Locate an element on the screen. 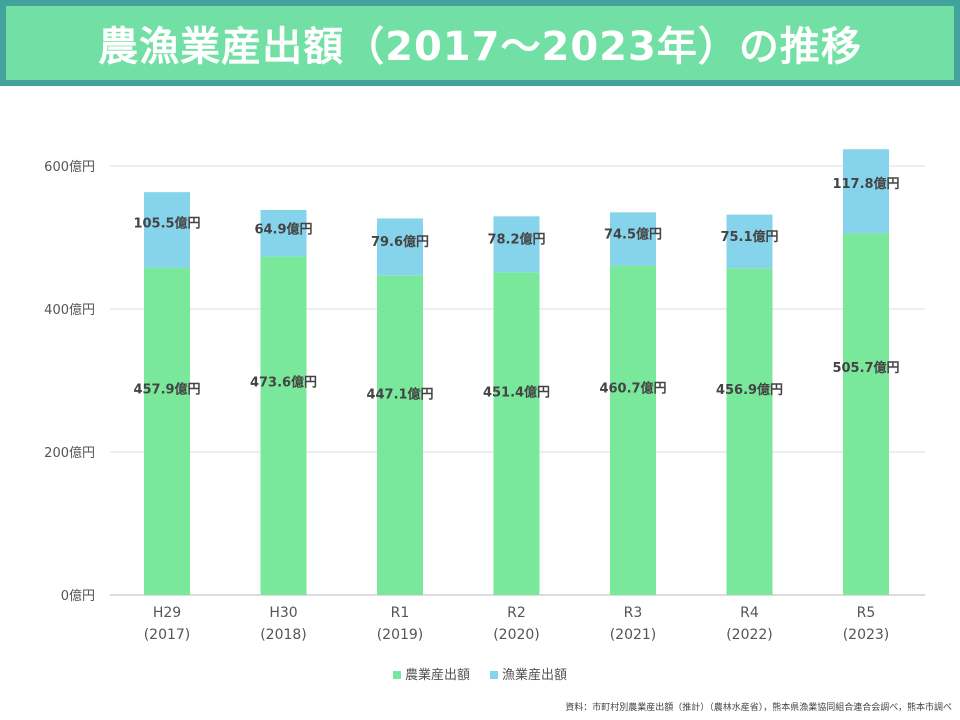  legend-swatch-agriculture is located at coordinates (396, 675).